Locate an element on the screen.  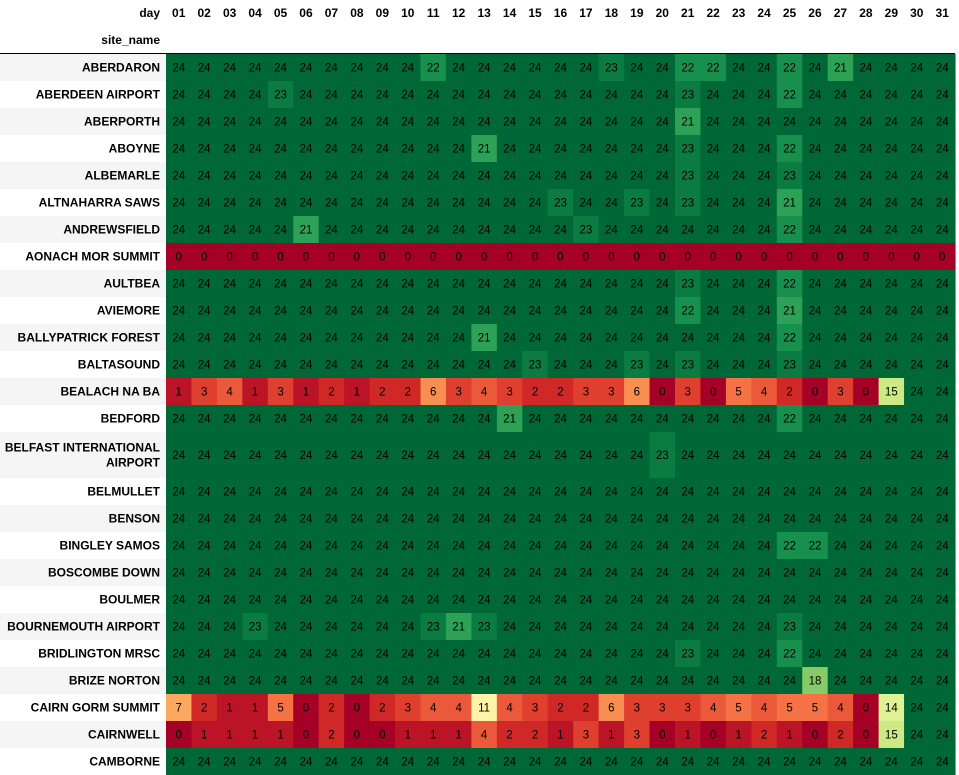
cell-value: 2 is located at coordinates (535, 393).